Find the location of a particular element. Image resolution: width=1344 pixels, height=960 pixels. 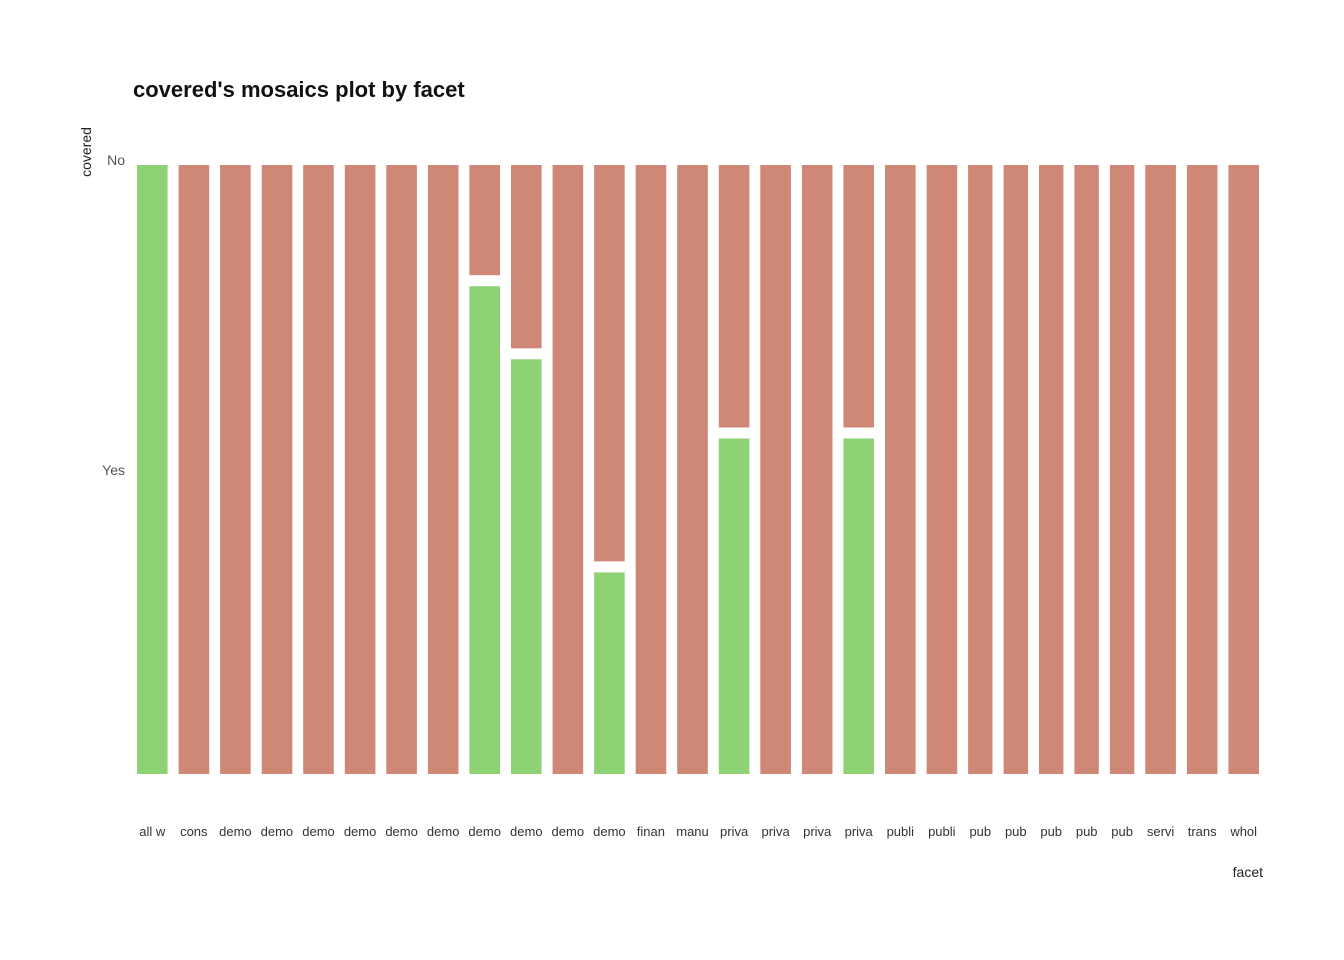

x-tick-label: whol is located at coordinates (1243, 831).